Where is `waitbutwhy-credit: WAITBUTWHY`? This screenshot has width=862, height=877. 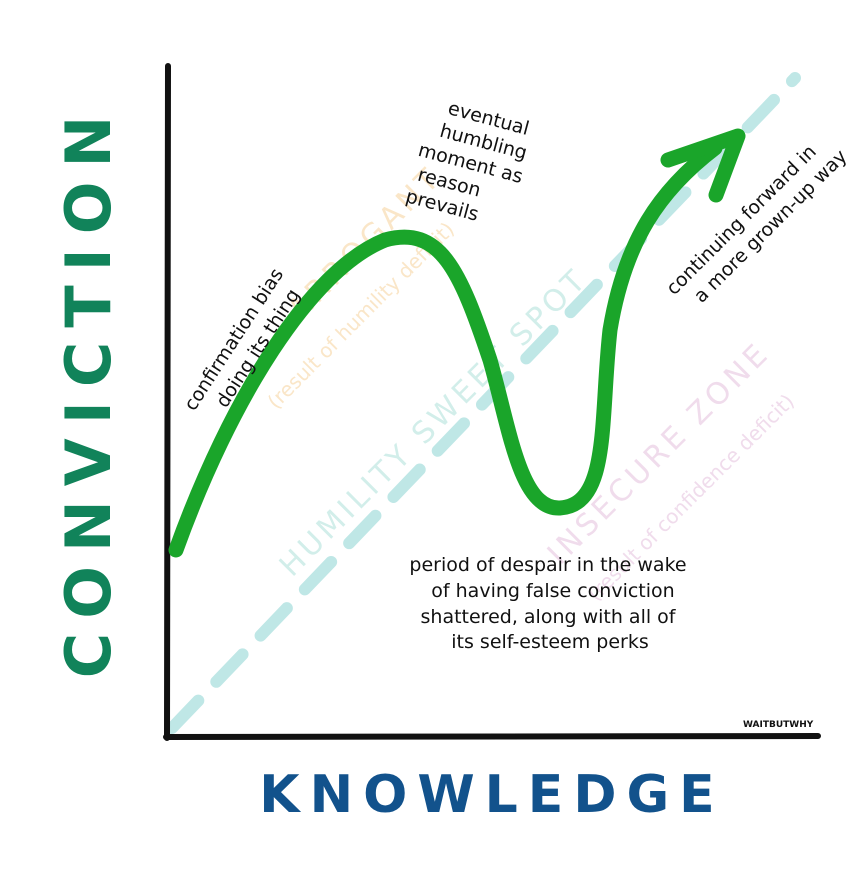
waitbutwhy-credit: WAITBUTWHY is located at coordinates (778, 725).